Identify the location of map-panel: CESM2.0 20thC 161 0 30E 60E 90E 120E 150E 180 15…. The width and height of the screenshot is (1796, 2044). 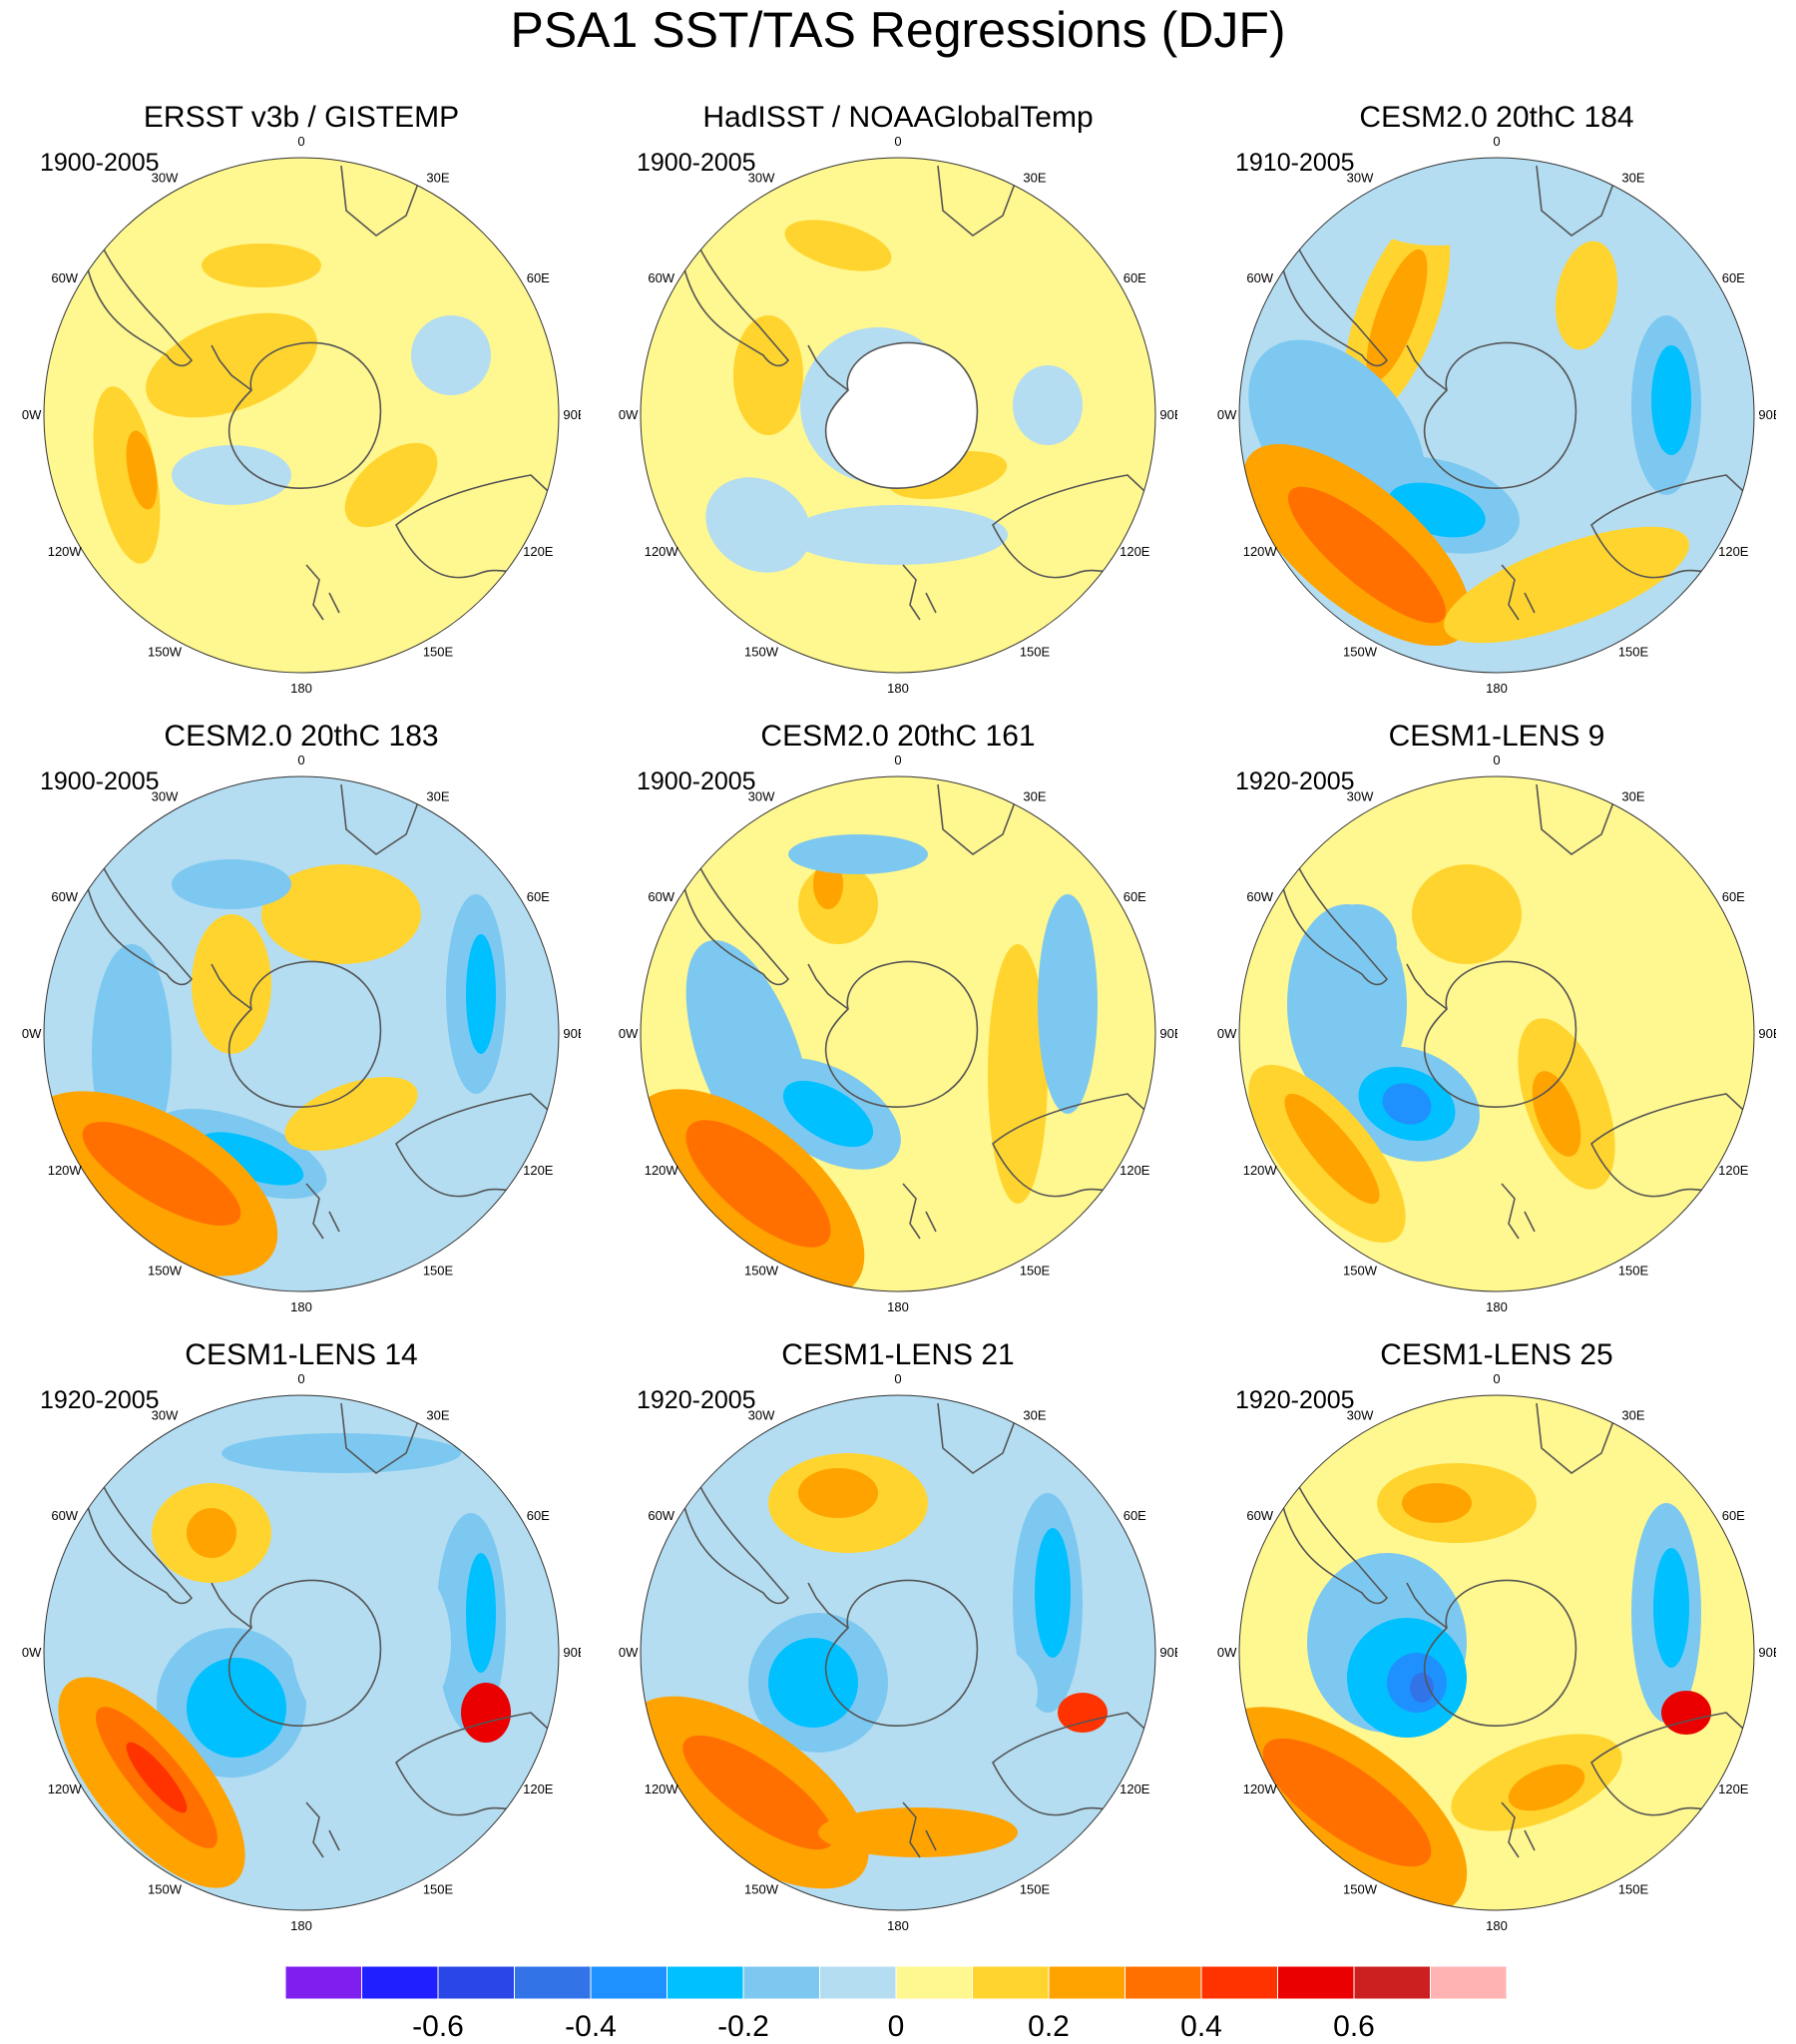
(898, 1018).